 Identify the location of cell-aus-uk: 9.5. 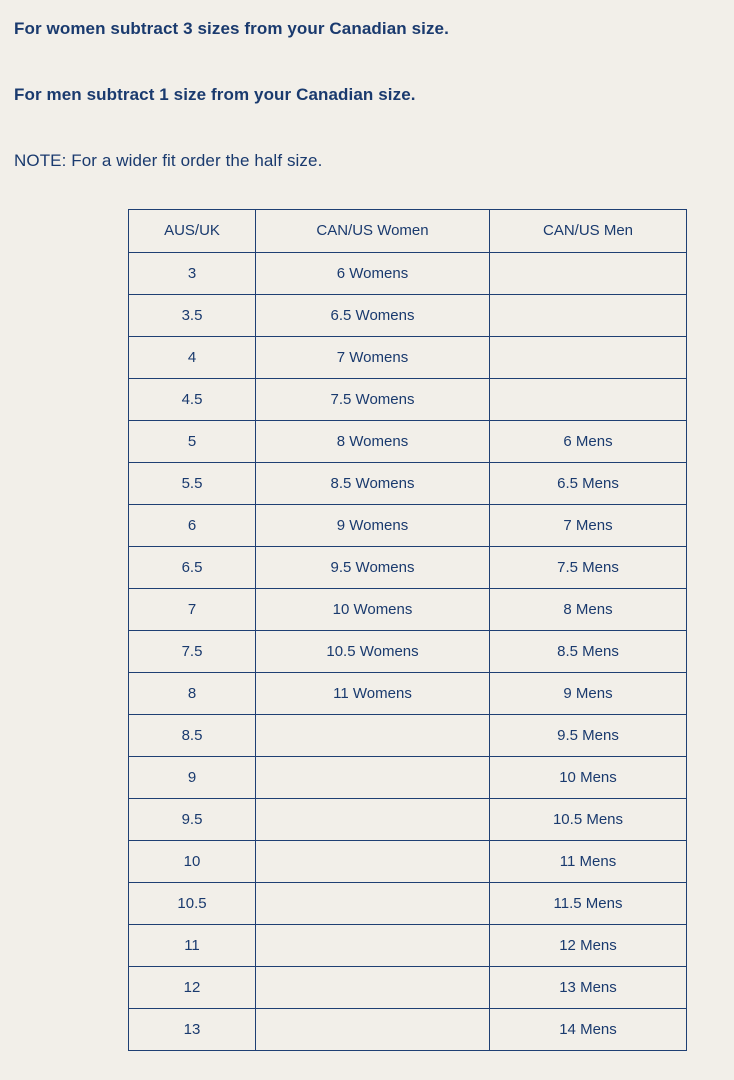
(192, 819).